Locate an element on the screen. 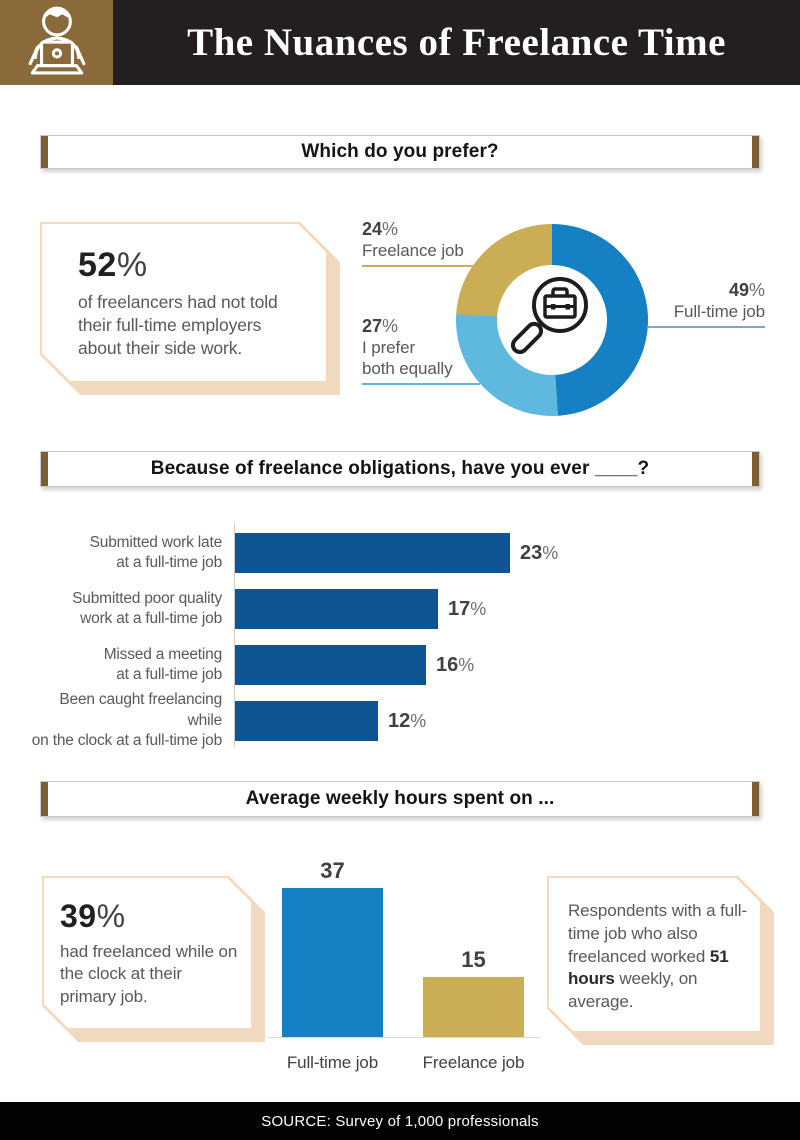 This screenshot has height=1140, width=800. callout-both-label-line1: I prefer is located at coordinates (389, 347).